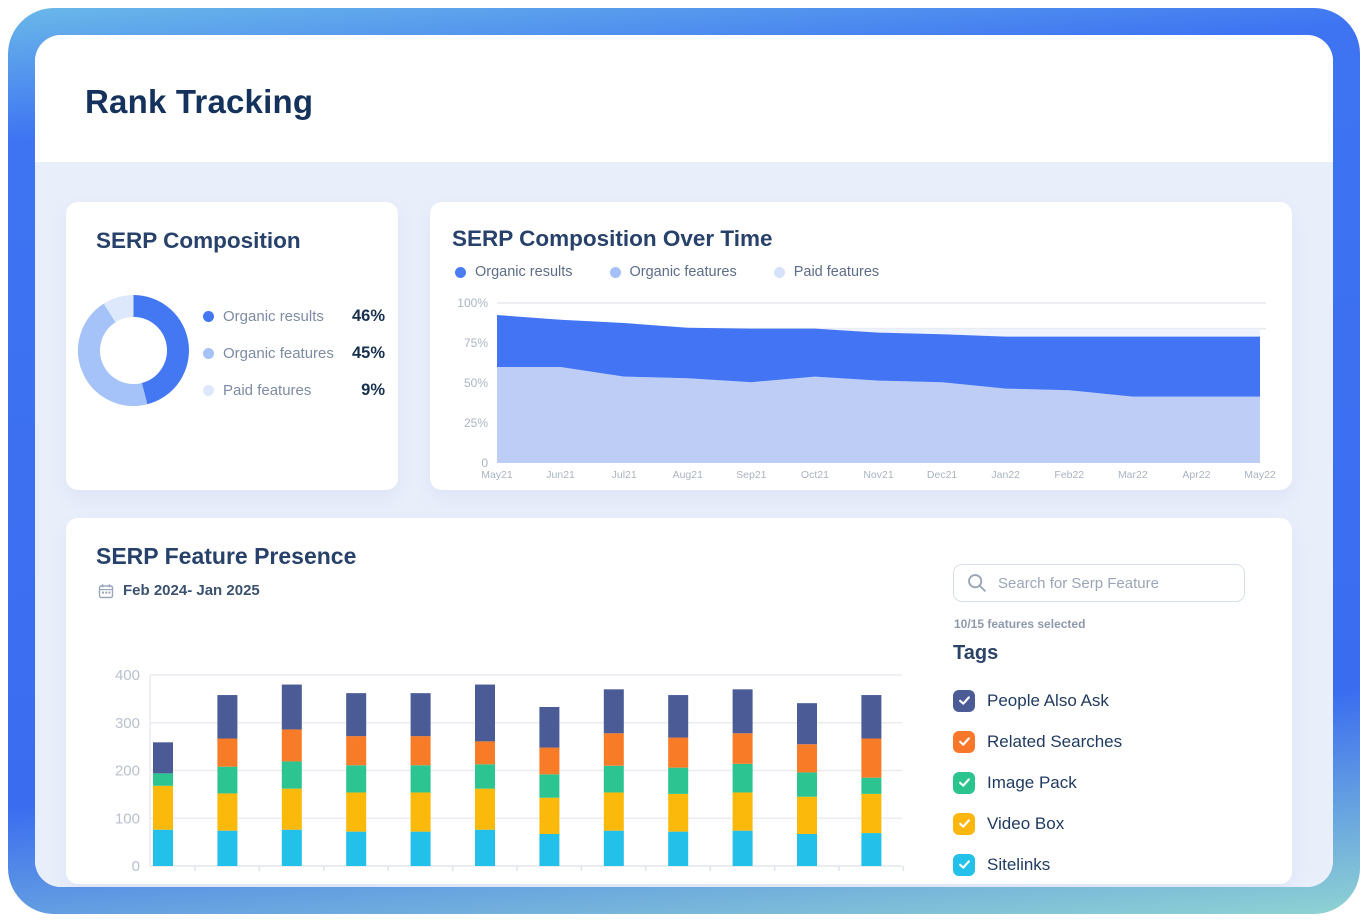 The image size is (1368, 922). I want to click on tag-row-image-pack: Image Pack, so click(1103, 782).